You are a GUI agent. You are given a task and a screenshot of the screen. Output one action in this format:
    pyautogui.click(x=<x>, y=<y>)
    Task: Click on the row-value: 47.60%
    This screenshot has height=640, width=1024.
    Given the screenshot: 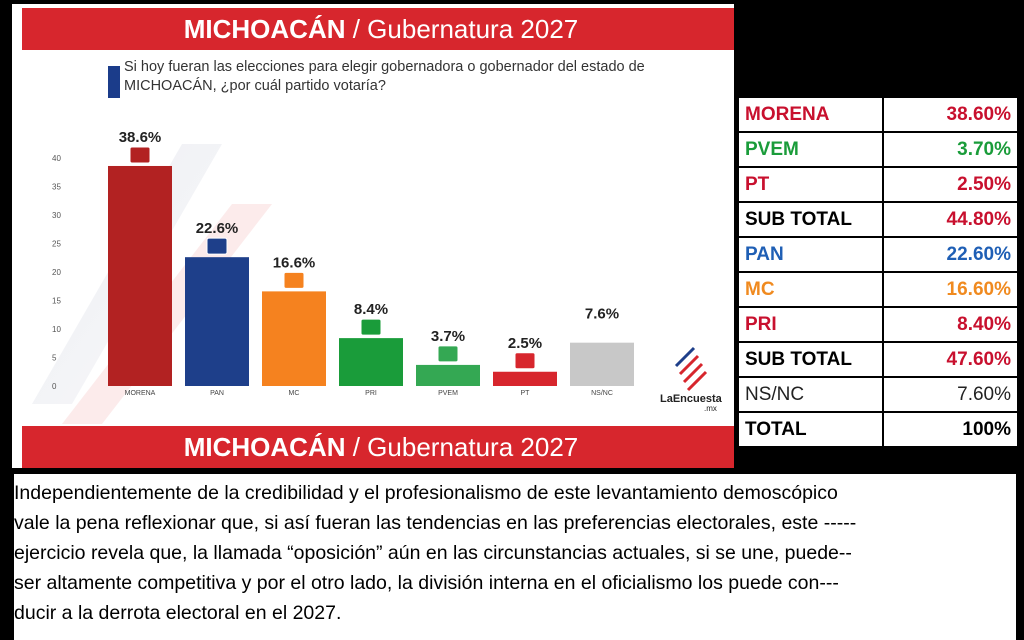 What is the action you would take?
    pyautogui.click(x=950, y=359)
    